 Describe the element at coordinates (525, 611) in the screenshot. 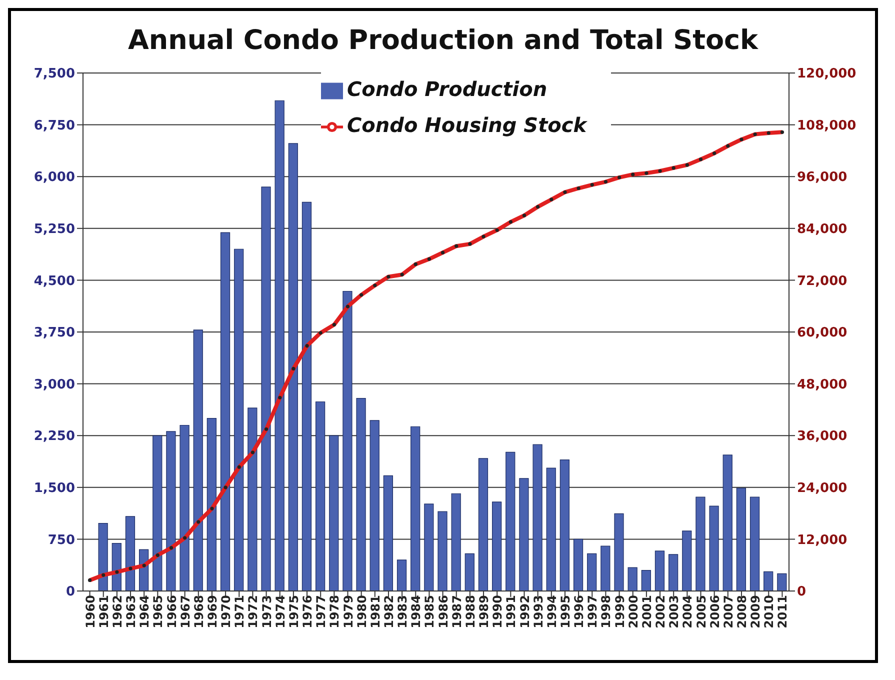

I see `x-tick-label: 1992` at that location.